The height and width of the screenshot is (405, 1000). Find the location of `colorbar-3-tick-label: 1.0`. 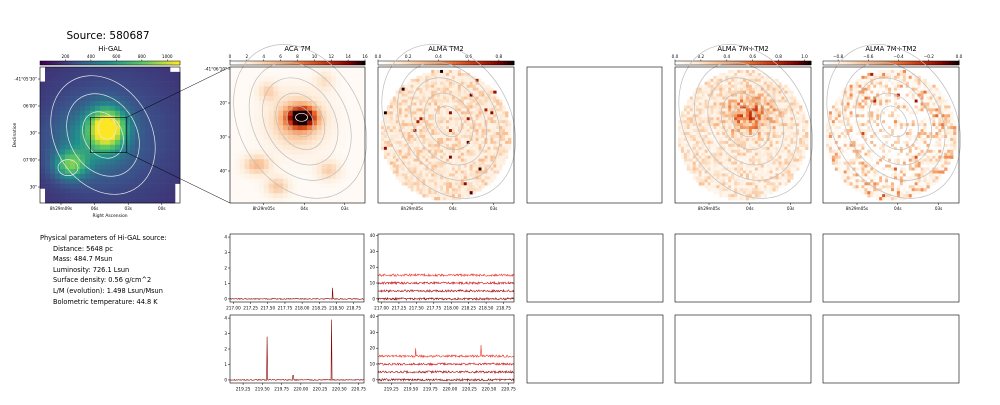

colorbar-3-tick-label: 1.0 is located at coordinates (804, 56).